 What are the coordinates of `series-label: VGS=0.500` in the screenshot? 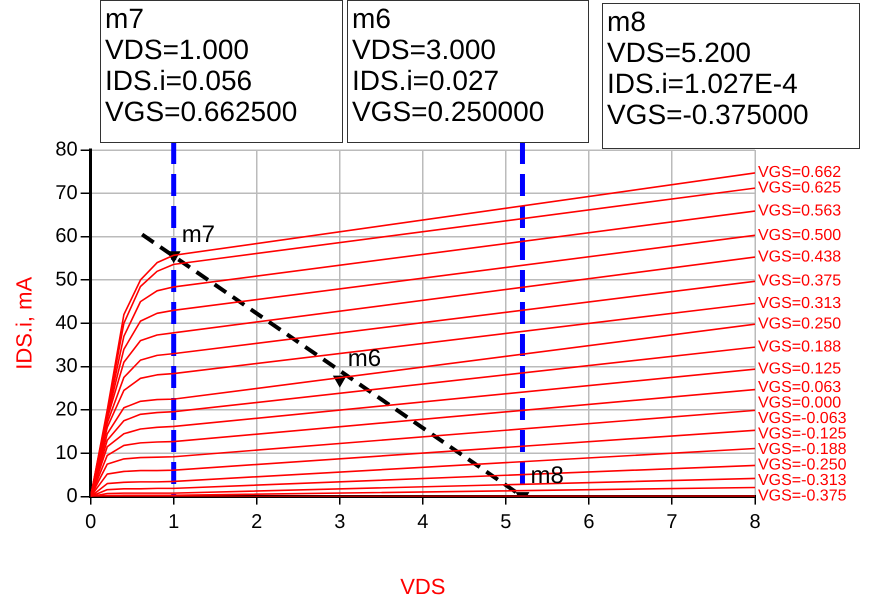 It's located at (800, 235).